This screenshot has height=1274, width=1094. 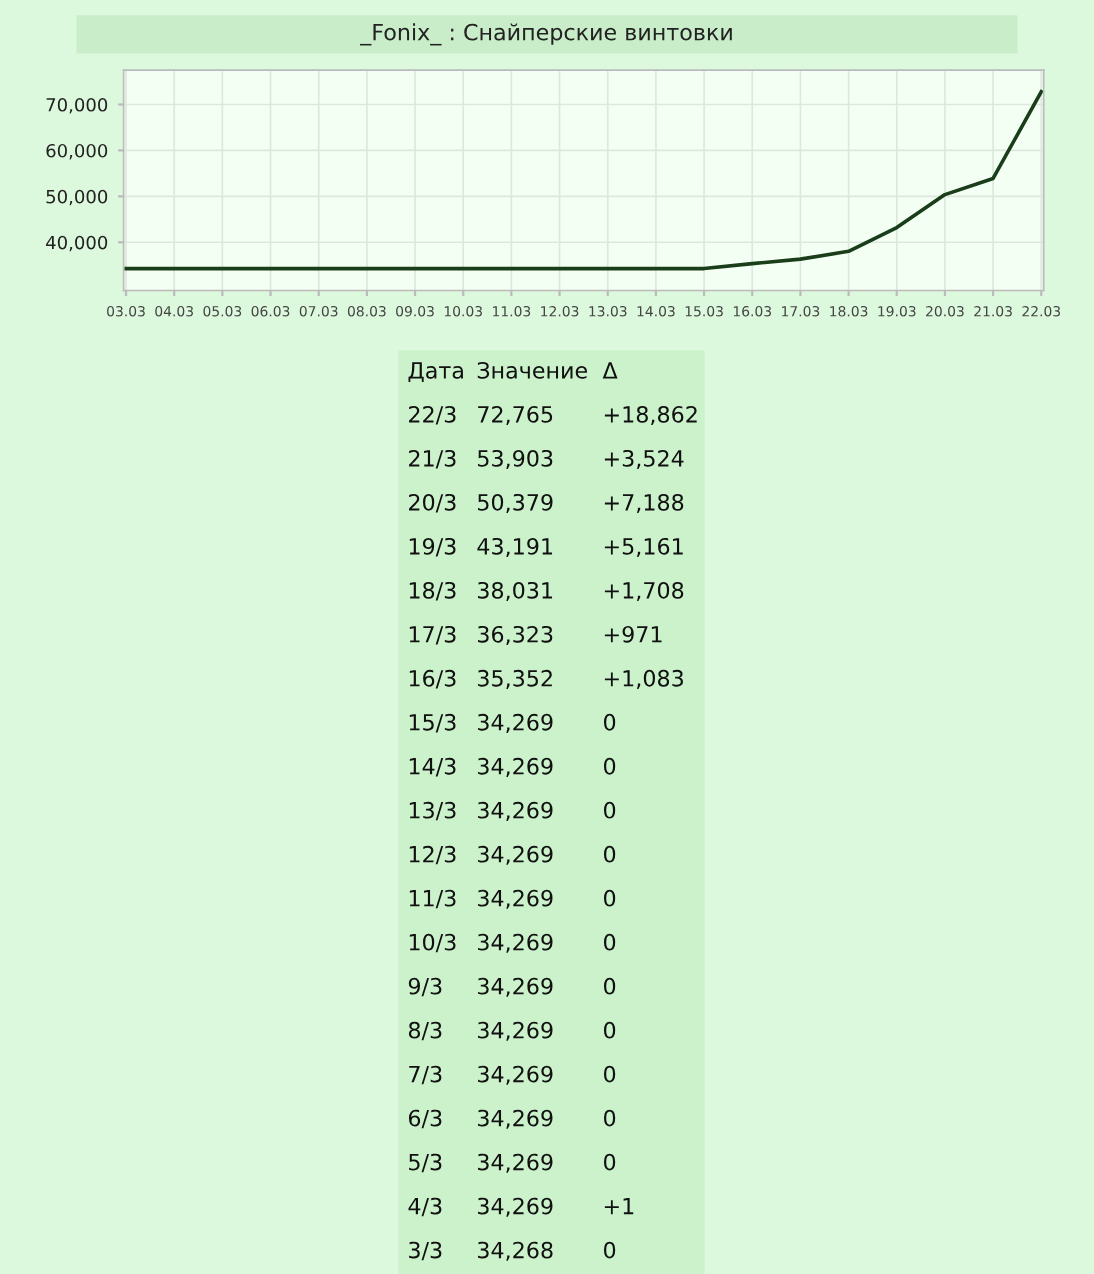 I want to click on text: Δ, so click(x=610, y=370).